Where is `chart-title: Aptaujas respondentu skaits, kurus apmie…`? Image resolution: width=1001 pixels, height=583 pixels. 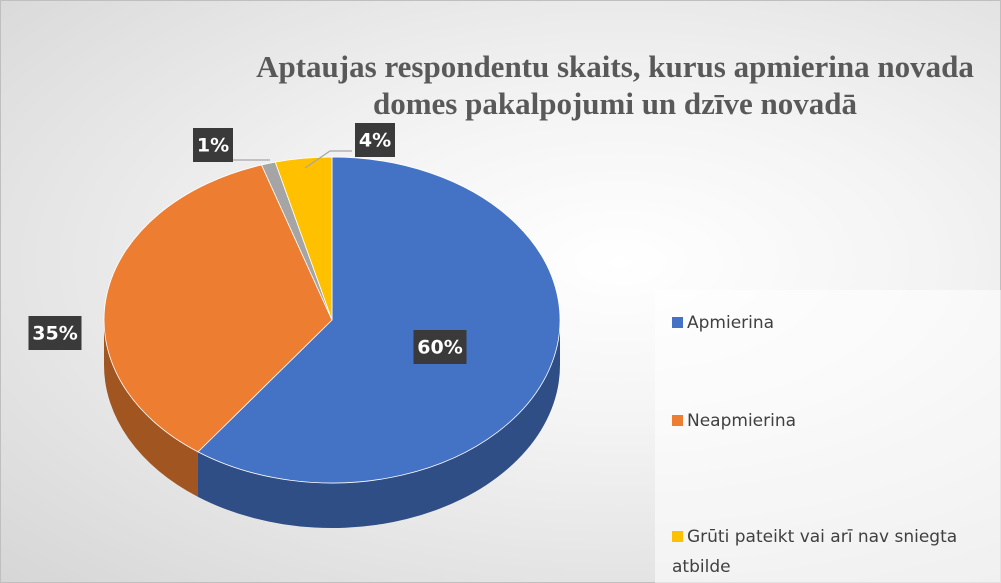
chart-title: Aptaujas respondentu skaits, kurus apmie… is located at coordinates (615, 85).